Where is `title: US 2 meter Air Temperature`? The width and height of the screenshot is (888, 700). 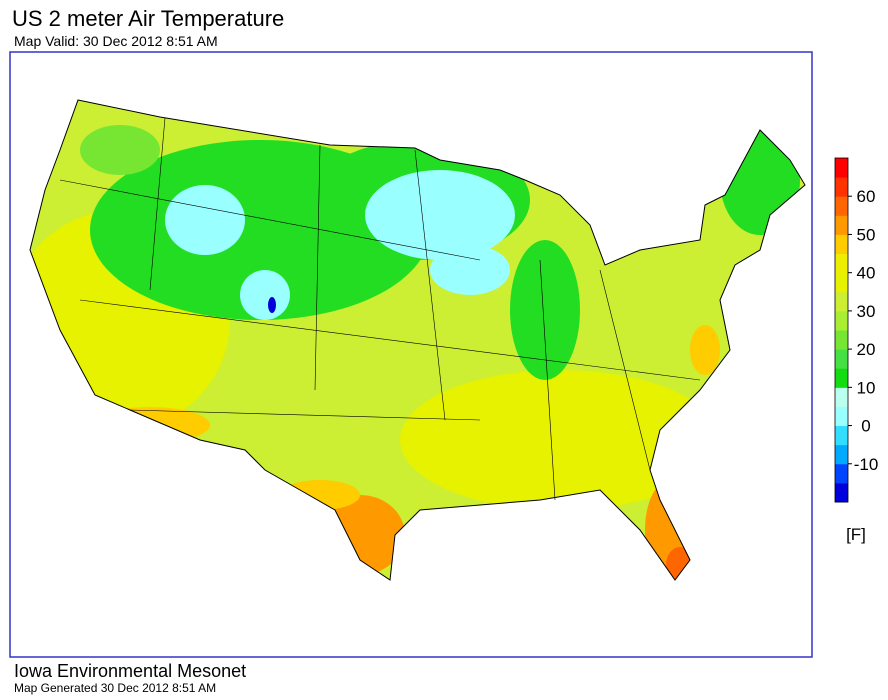
title: US 2 meter Air Temperature is located at coordinates (148, 18).